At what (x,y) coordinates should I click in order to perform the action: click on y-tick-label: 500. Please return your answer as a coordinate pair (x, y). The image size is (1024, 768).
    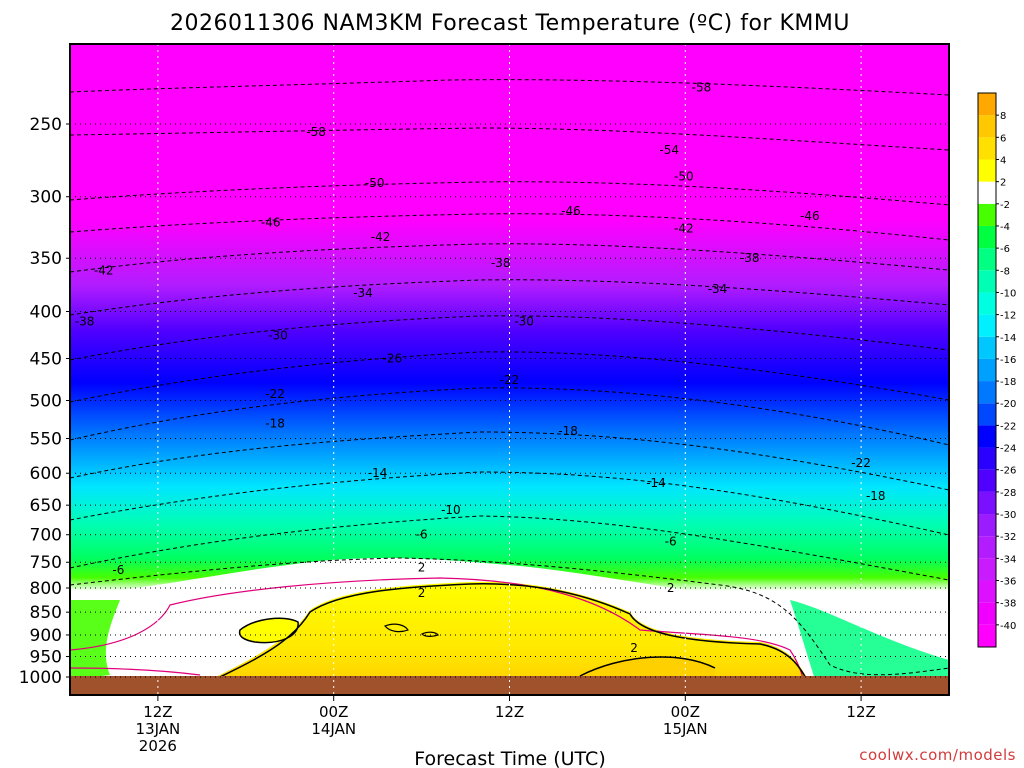
    Looking at the image, I should click on (46, 402).